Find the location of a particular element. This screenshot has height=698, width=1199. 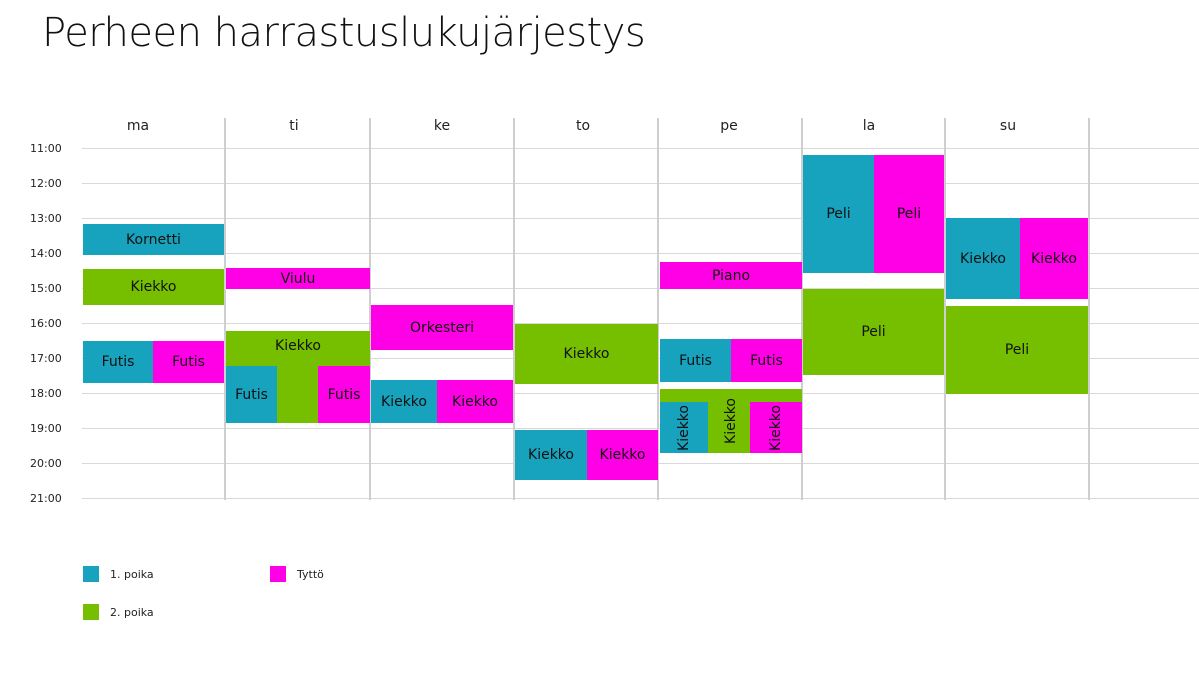

activity-block-la-peli-pink: Peli is located at coordinates (909, 214).